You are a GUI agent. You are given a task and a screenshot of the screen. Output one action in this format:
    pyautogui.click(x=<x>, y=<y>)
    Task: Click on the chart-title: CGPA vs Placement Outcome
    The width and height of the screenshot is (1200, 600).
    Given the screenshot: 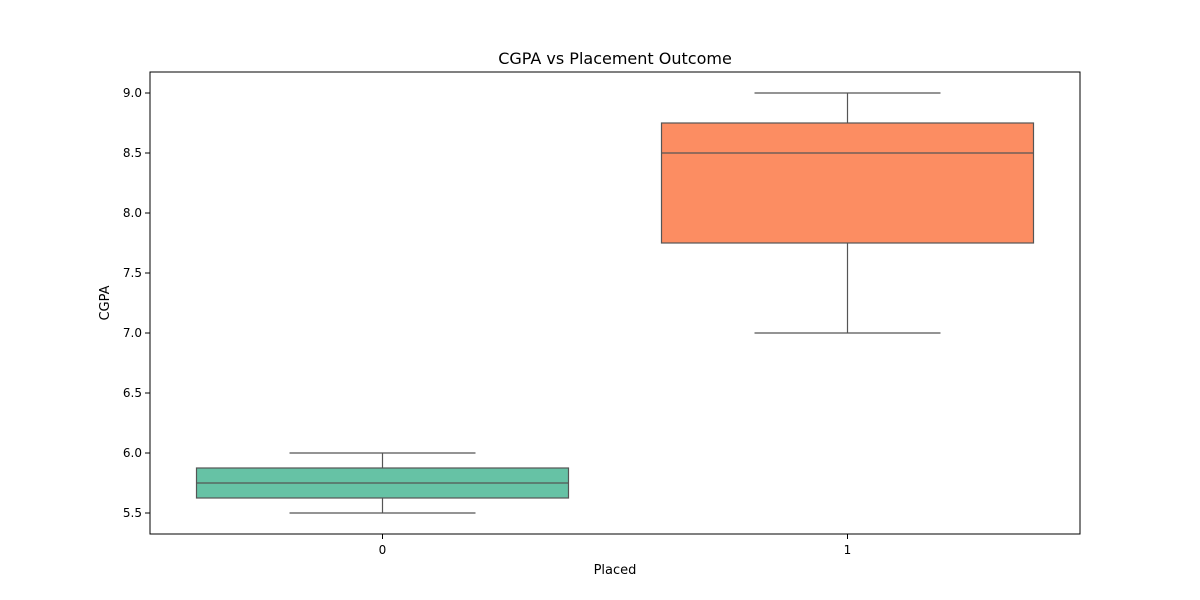 What is the action you would take?
    pyautogui.click(x=615, y=58)
    